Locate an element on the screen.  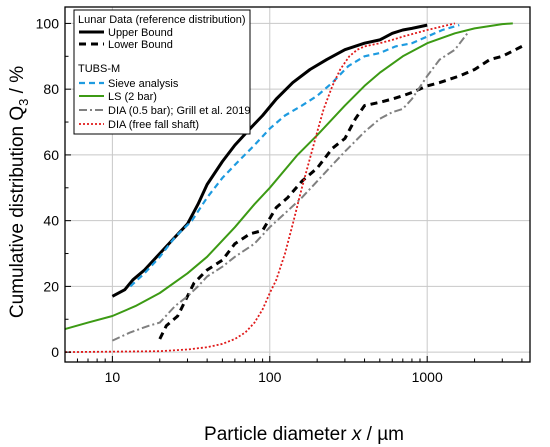
legend-group-tubs-title: TUBS-M is located at coordinates (99, 69).